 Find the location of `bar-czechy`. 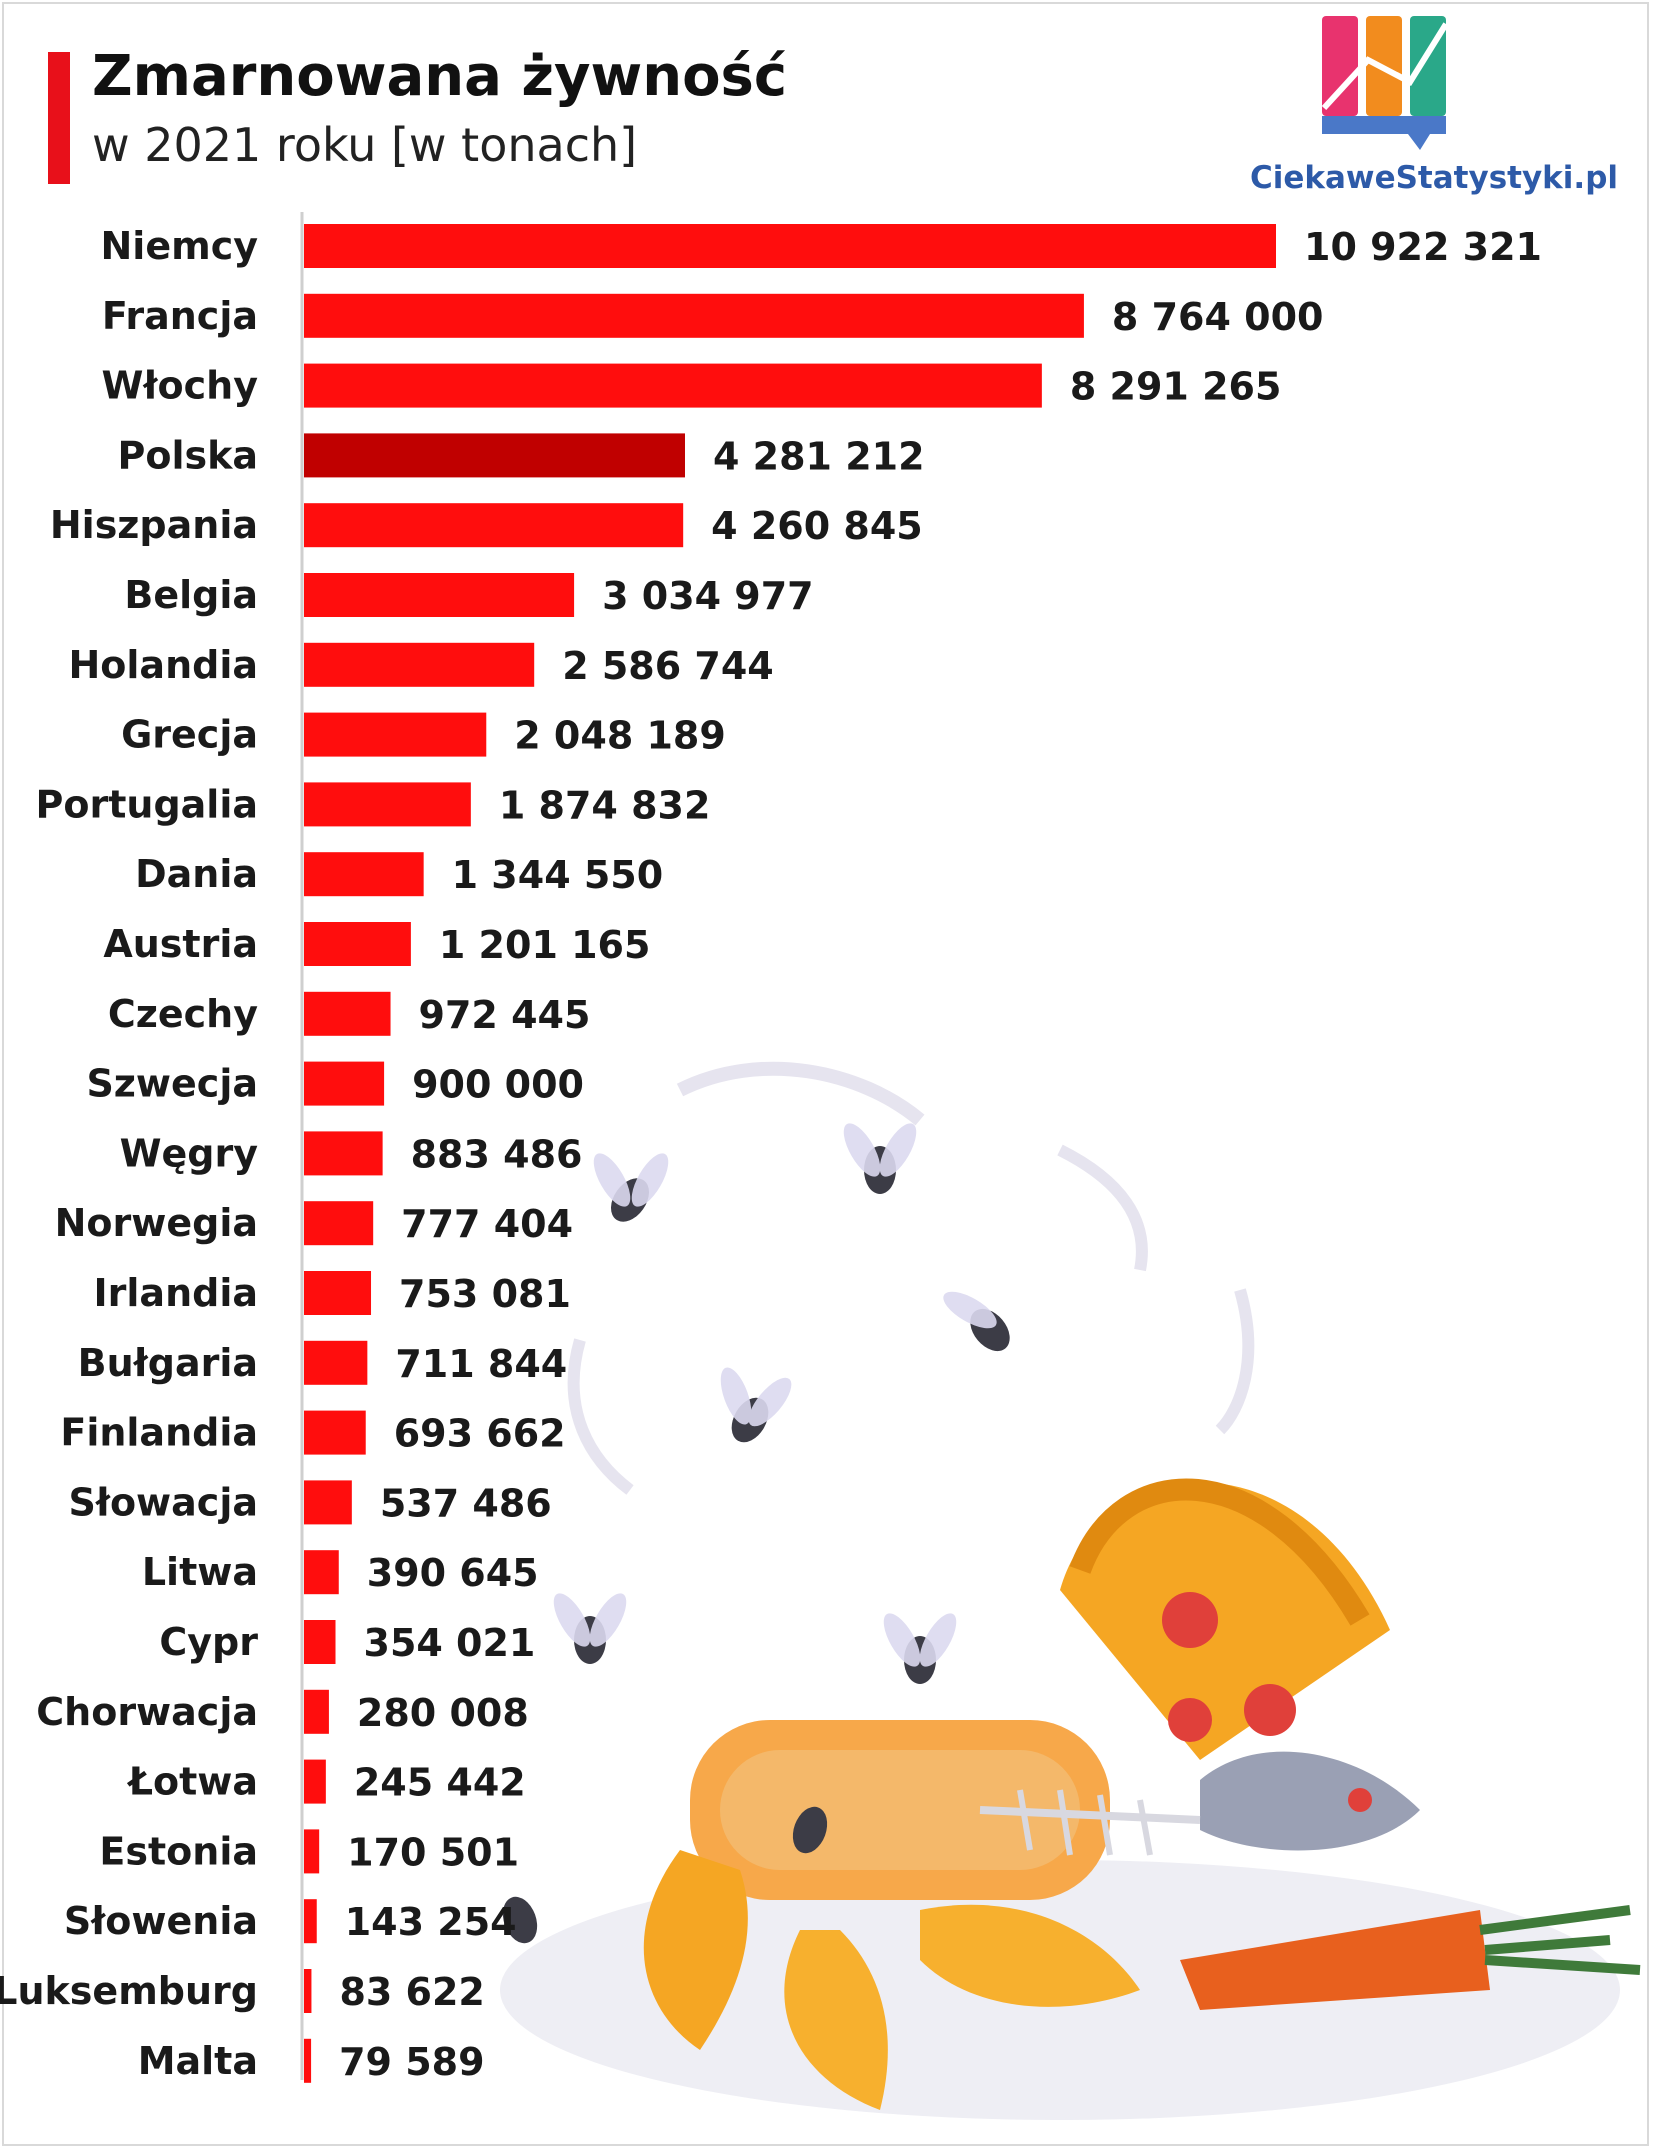

bar-czechy is located at coordinates (347, 1013).